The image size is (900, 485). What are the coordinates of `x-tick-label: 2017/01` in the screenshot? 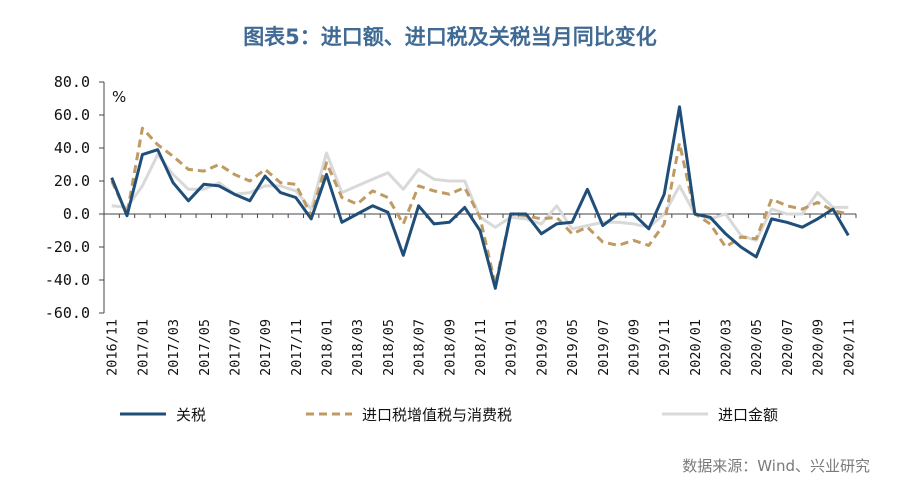 It's located at (143, 347).